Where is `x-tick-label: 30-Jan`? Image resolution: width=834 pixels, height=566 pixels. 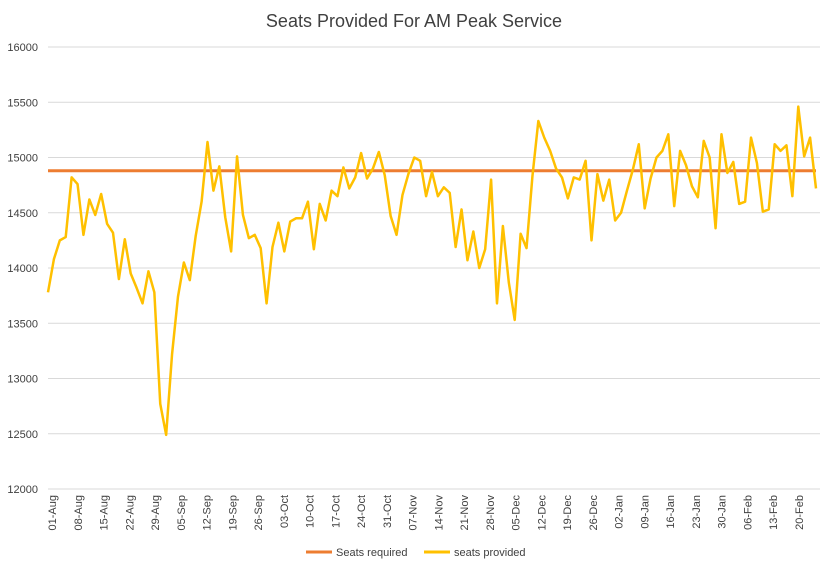
x-tick-label: 30-Jan is located at coordinates (723, 512).